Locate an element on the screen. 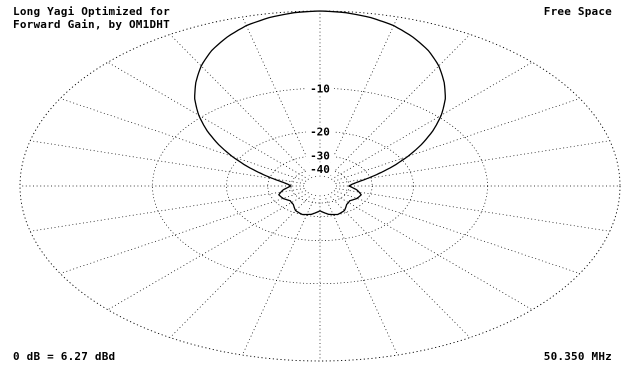 This screenshot has height=372, width=624. chart-title-line-2: Forward Gain, by OM1DHT is located at coordinates (91, 24).